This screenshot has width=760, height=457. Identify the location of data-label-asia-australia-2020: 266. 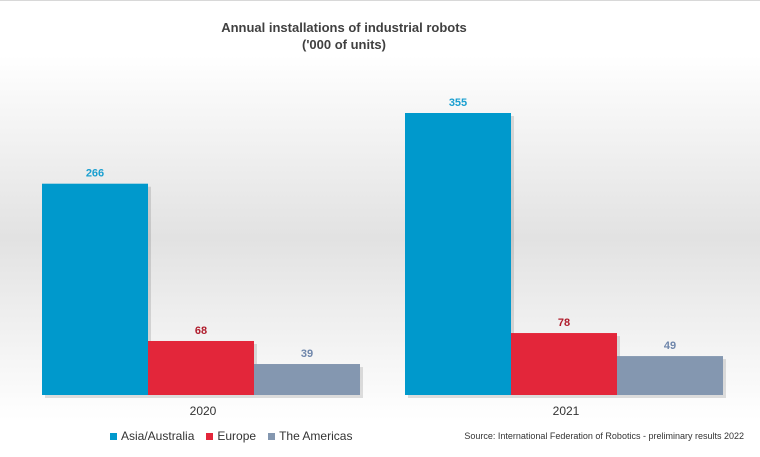
(95, 174).